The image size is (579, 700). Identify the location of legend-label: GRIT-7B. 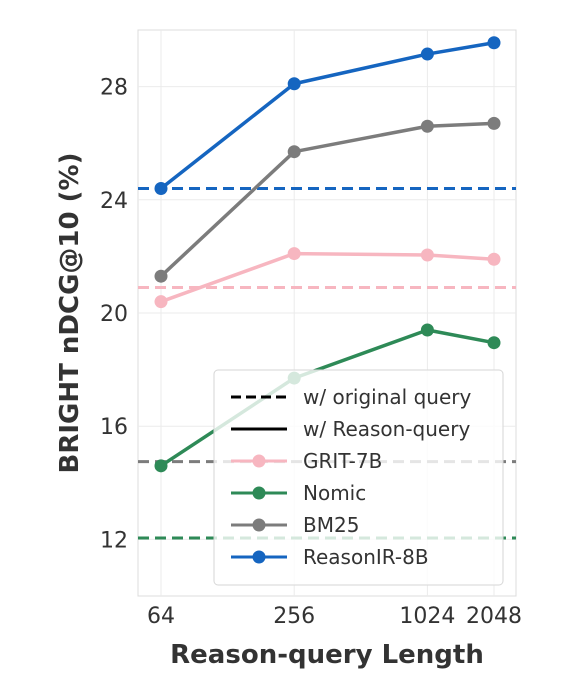
(342, 461).